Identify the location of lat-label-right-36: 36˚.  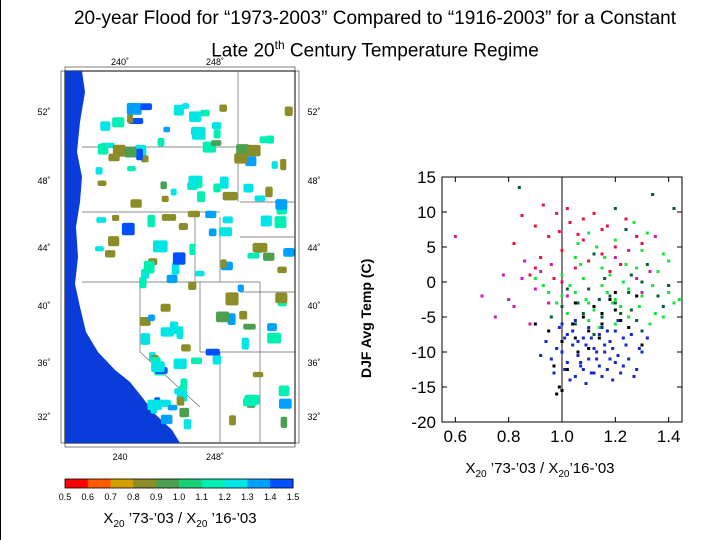
(313, 363).